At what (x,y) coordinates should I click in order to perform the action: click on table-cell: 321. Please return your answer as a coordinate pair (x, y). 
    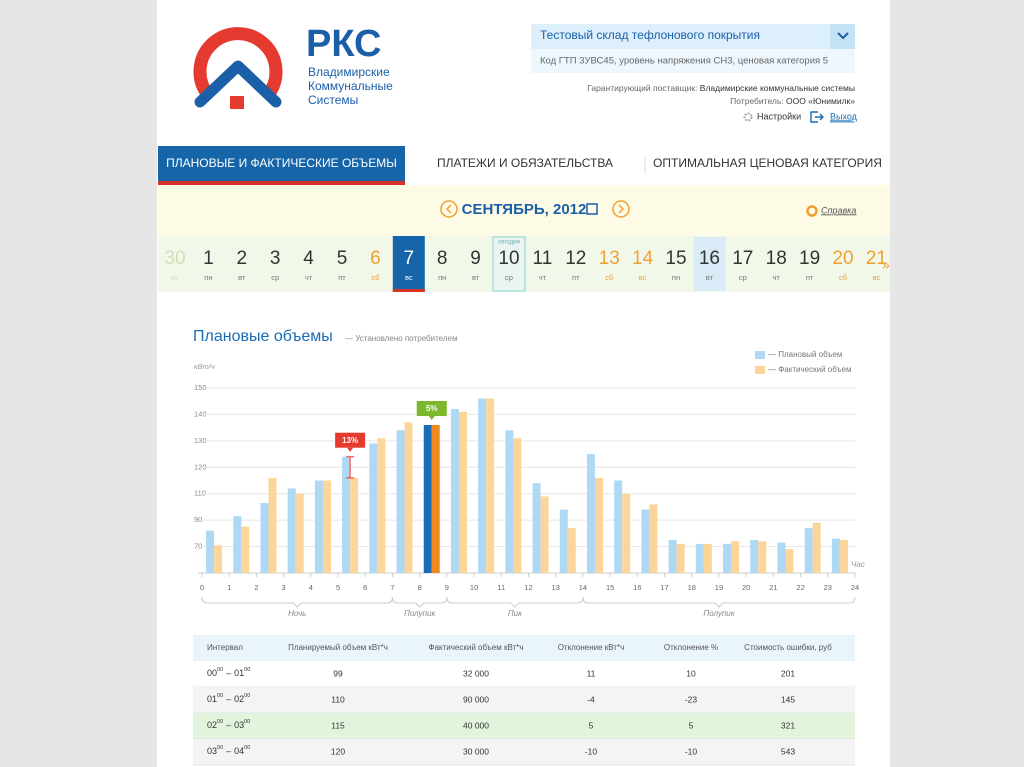
    Looking at the image, I should click on (788, 725).